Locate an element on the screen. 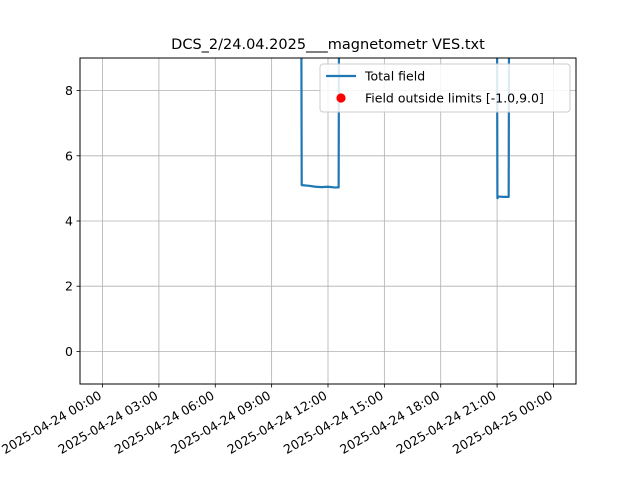  legend-label-total-field: Total field is located at coordinates (394, 76).